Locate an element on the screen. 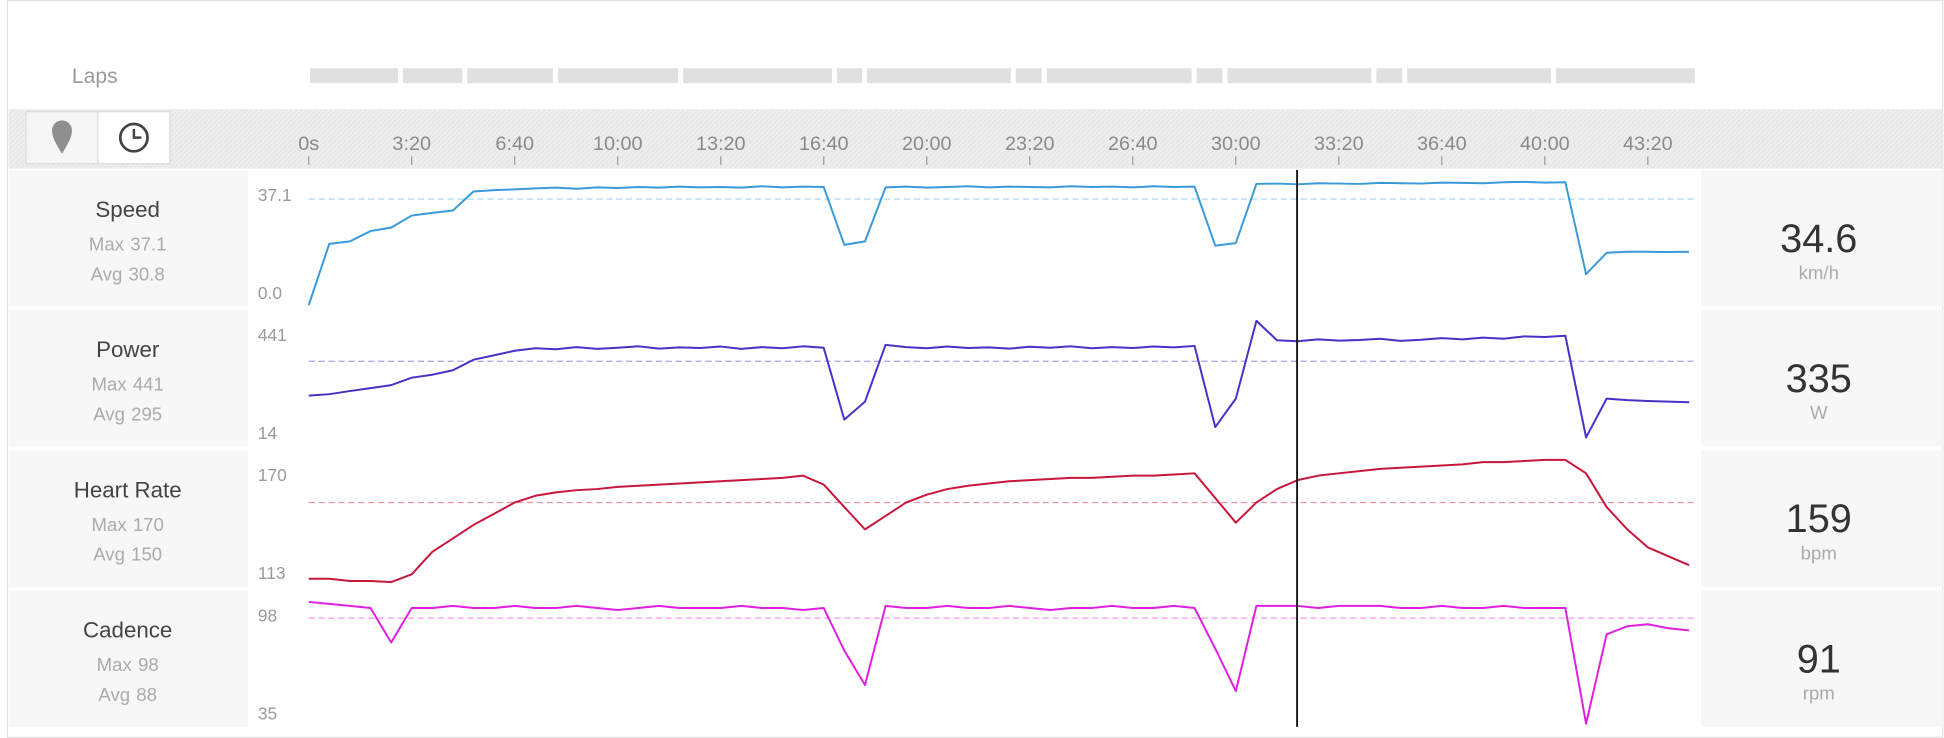 The image size is (1944, 738). current-value: 335 is located at coordinates (1819, 379).